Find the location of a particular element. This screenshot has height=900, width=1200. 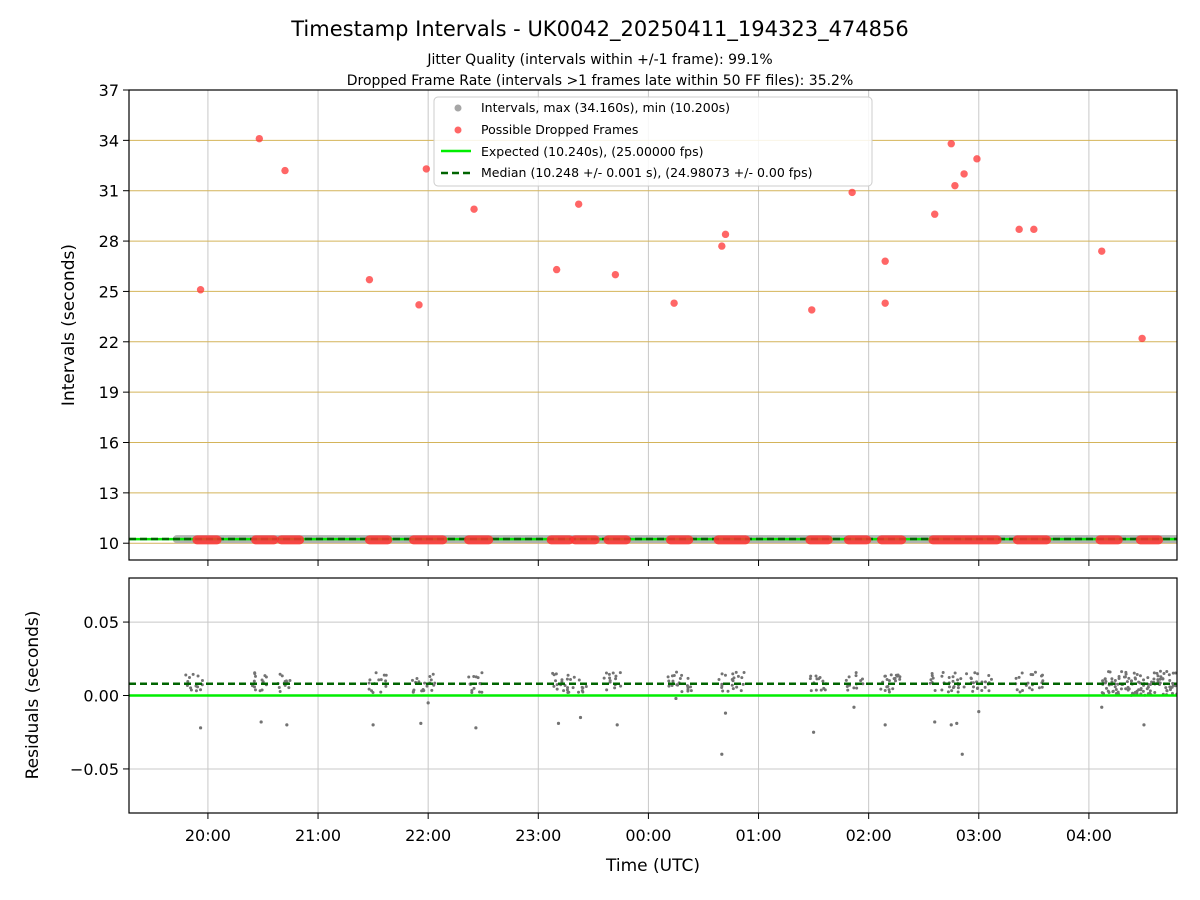

x-tick-label: 04:00 is located at coordinates (1089, 835).